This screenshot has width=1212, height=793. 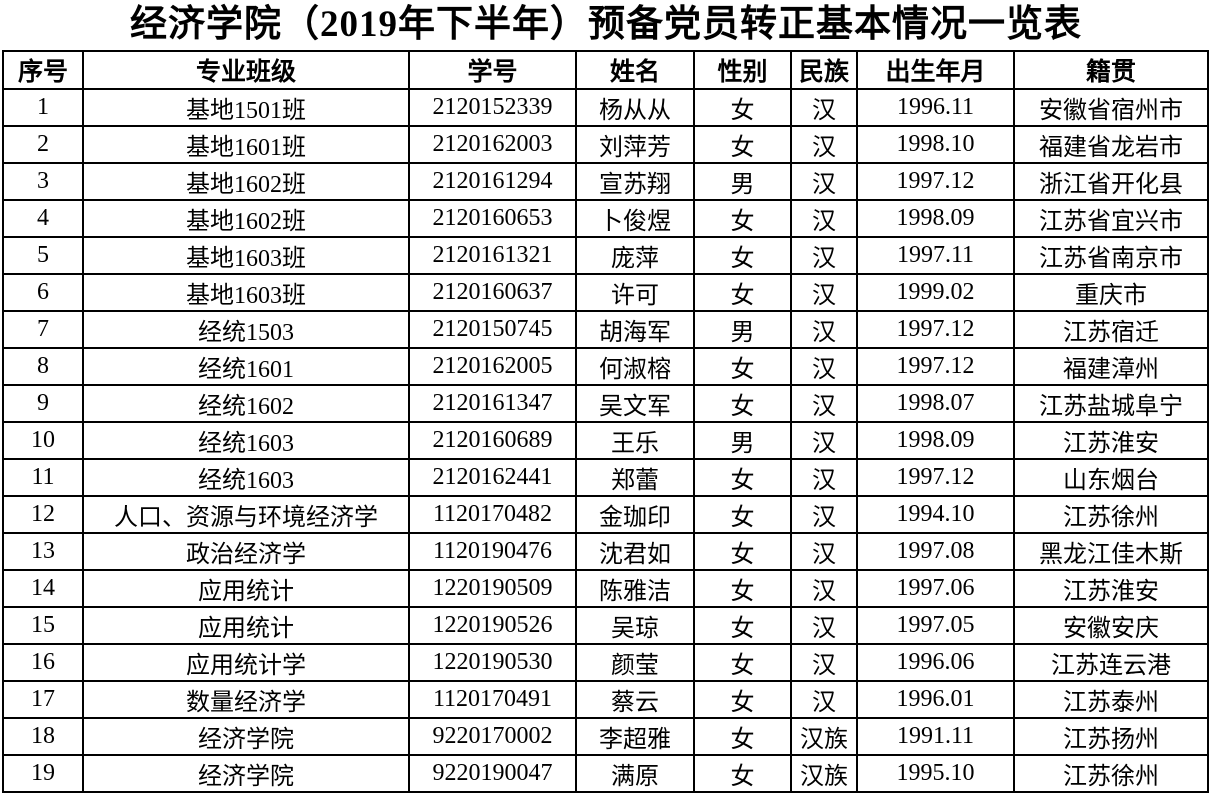 What do you see at coordinates (605, 329) in the screenshot?
I see `table-row: 7 经统1503 2120150745 胡海军男汉 1997.12 江苏宿迁` at bounding box center [605, 329].